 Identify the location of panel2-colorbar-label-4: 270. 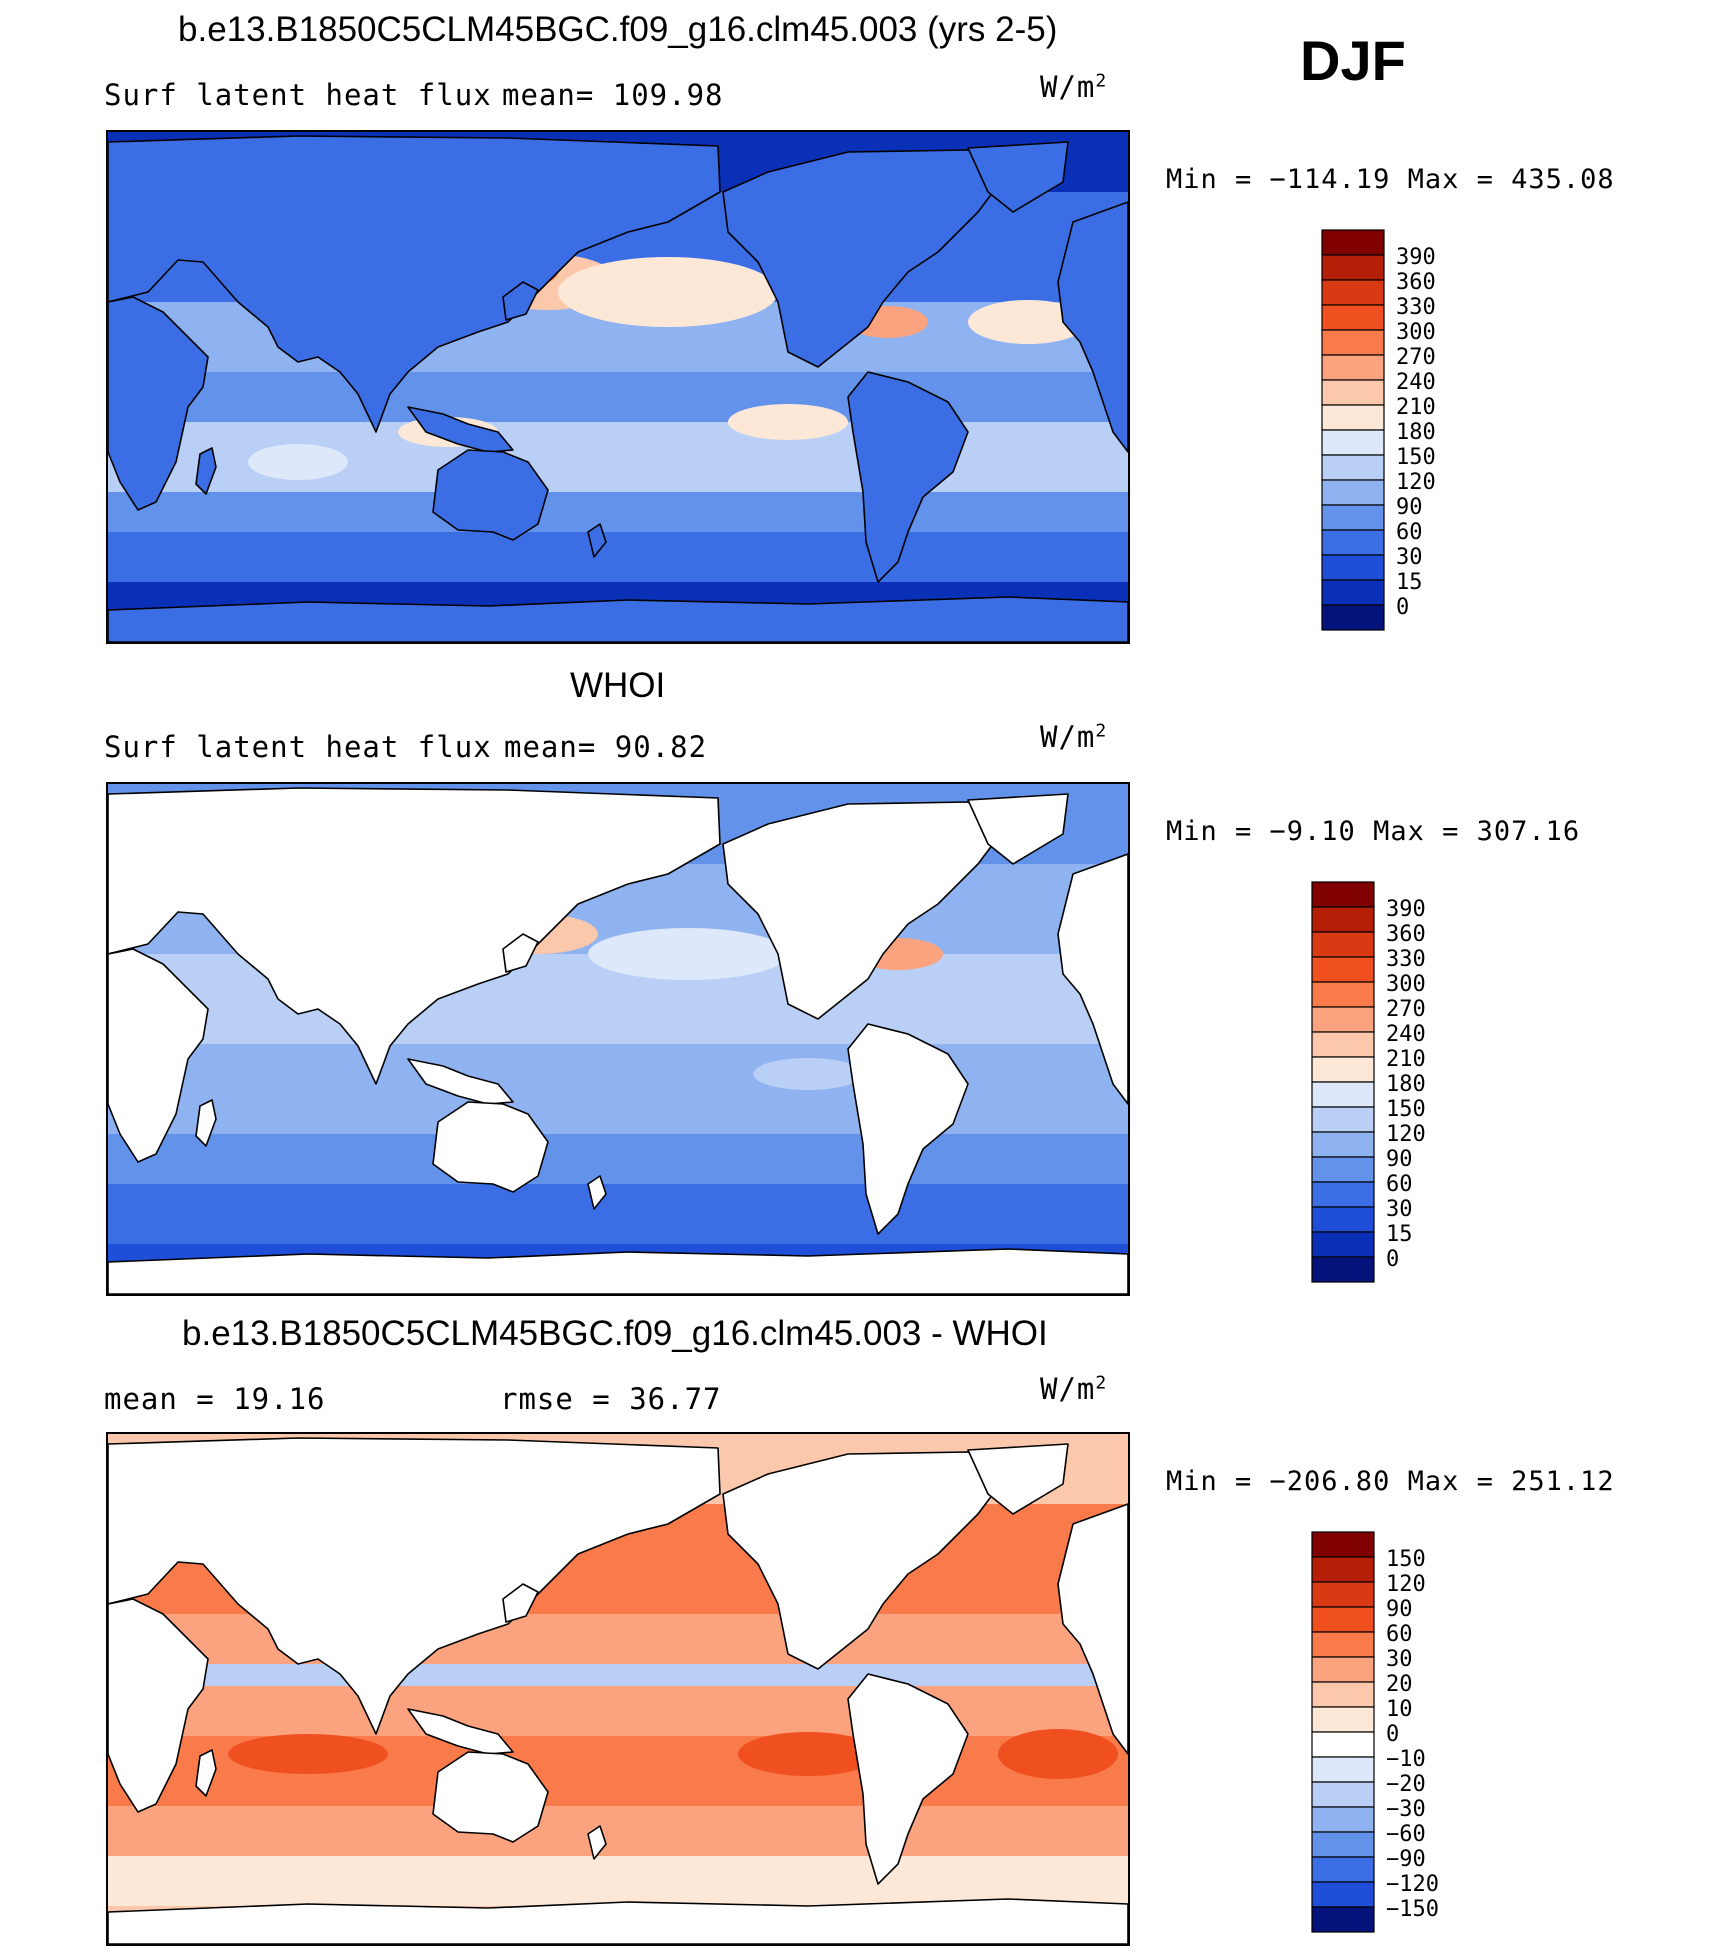
(1406, 1009).